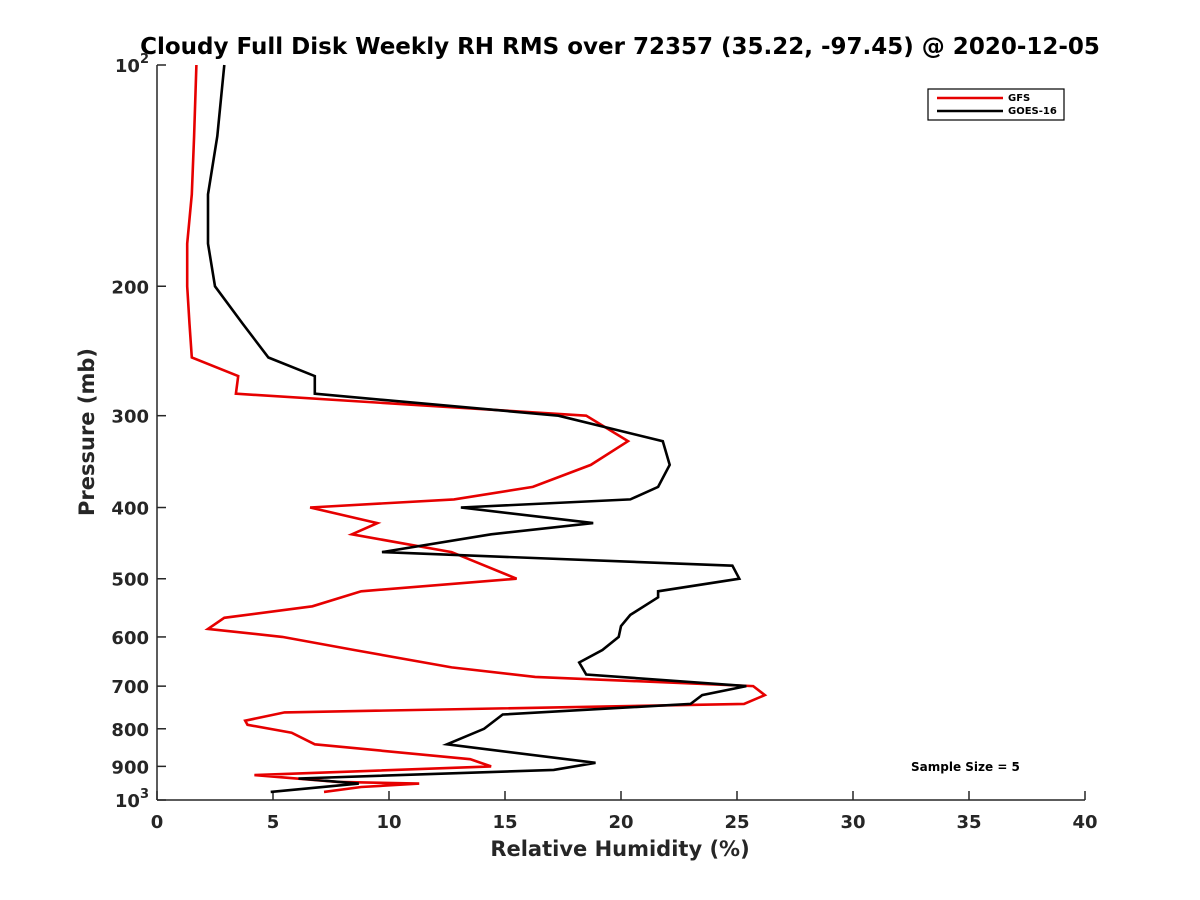 The height and width of the screenshot is (900, 1200). I want to click on legend-box, so click(996, 104).